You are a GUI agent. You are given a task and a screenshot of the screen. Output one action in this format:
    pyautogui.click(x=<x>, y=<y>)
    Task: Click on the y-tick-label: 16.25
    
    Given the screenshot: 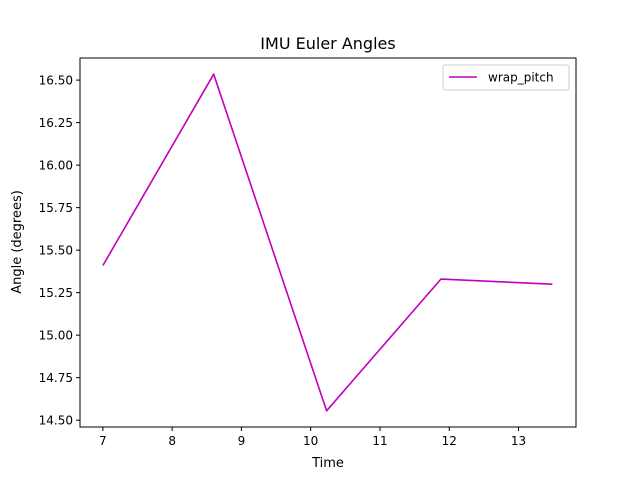 What is the action you would take?
    pyautogui.click(x=56, y=123)
    